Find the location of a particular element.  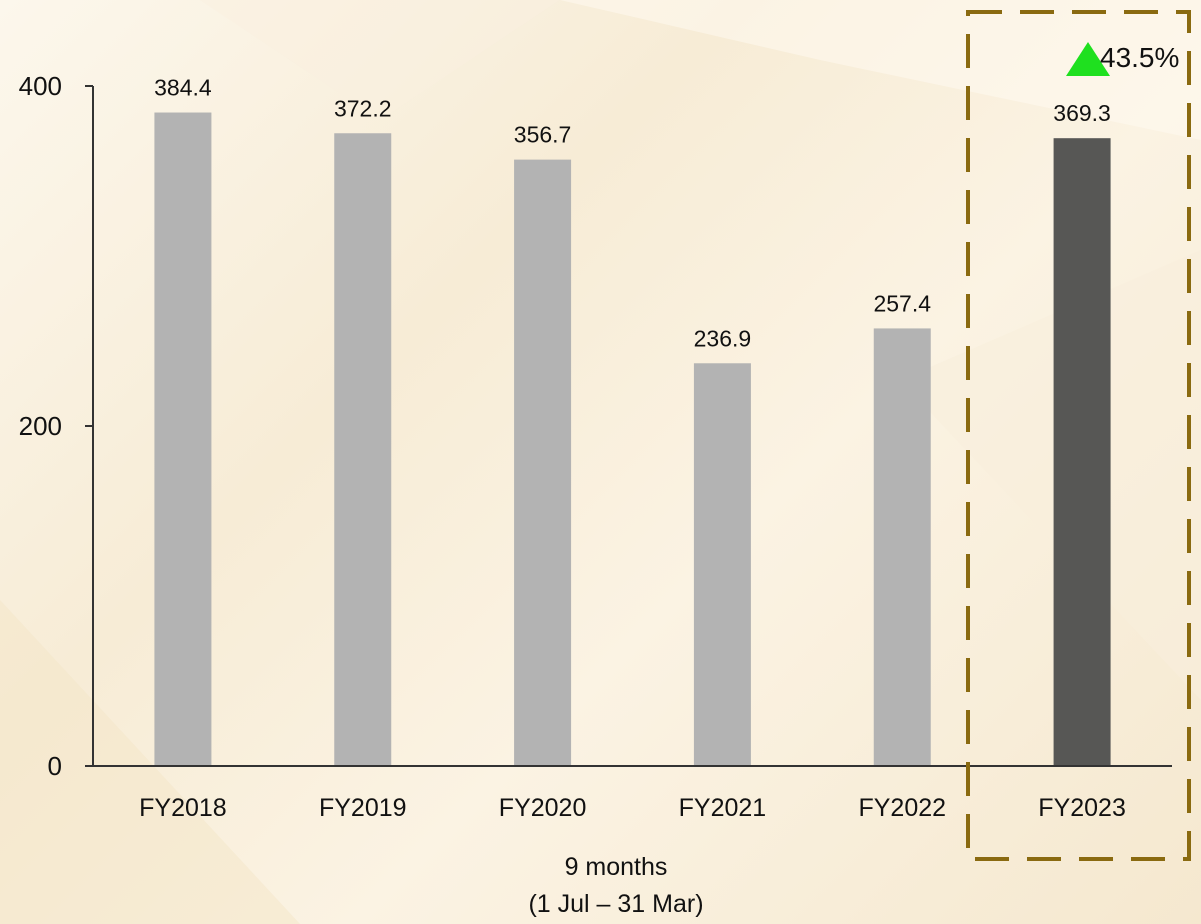

data-label-fy2019: 372.2 is located at coordinates (363, 108).